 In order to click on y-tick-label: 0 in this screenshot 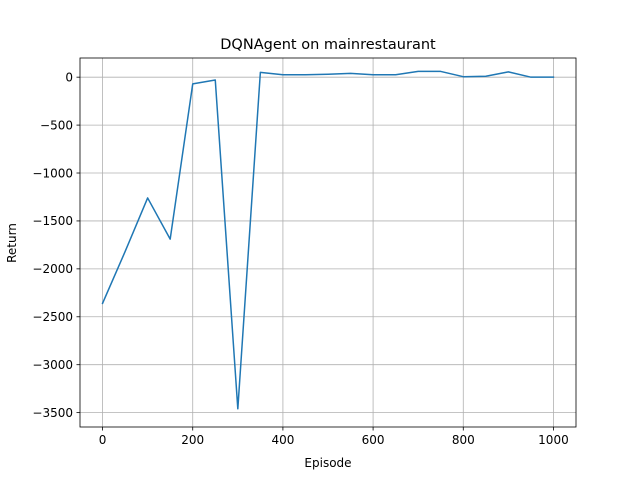, I will do `click(69, 77)`.